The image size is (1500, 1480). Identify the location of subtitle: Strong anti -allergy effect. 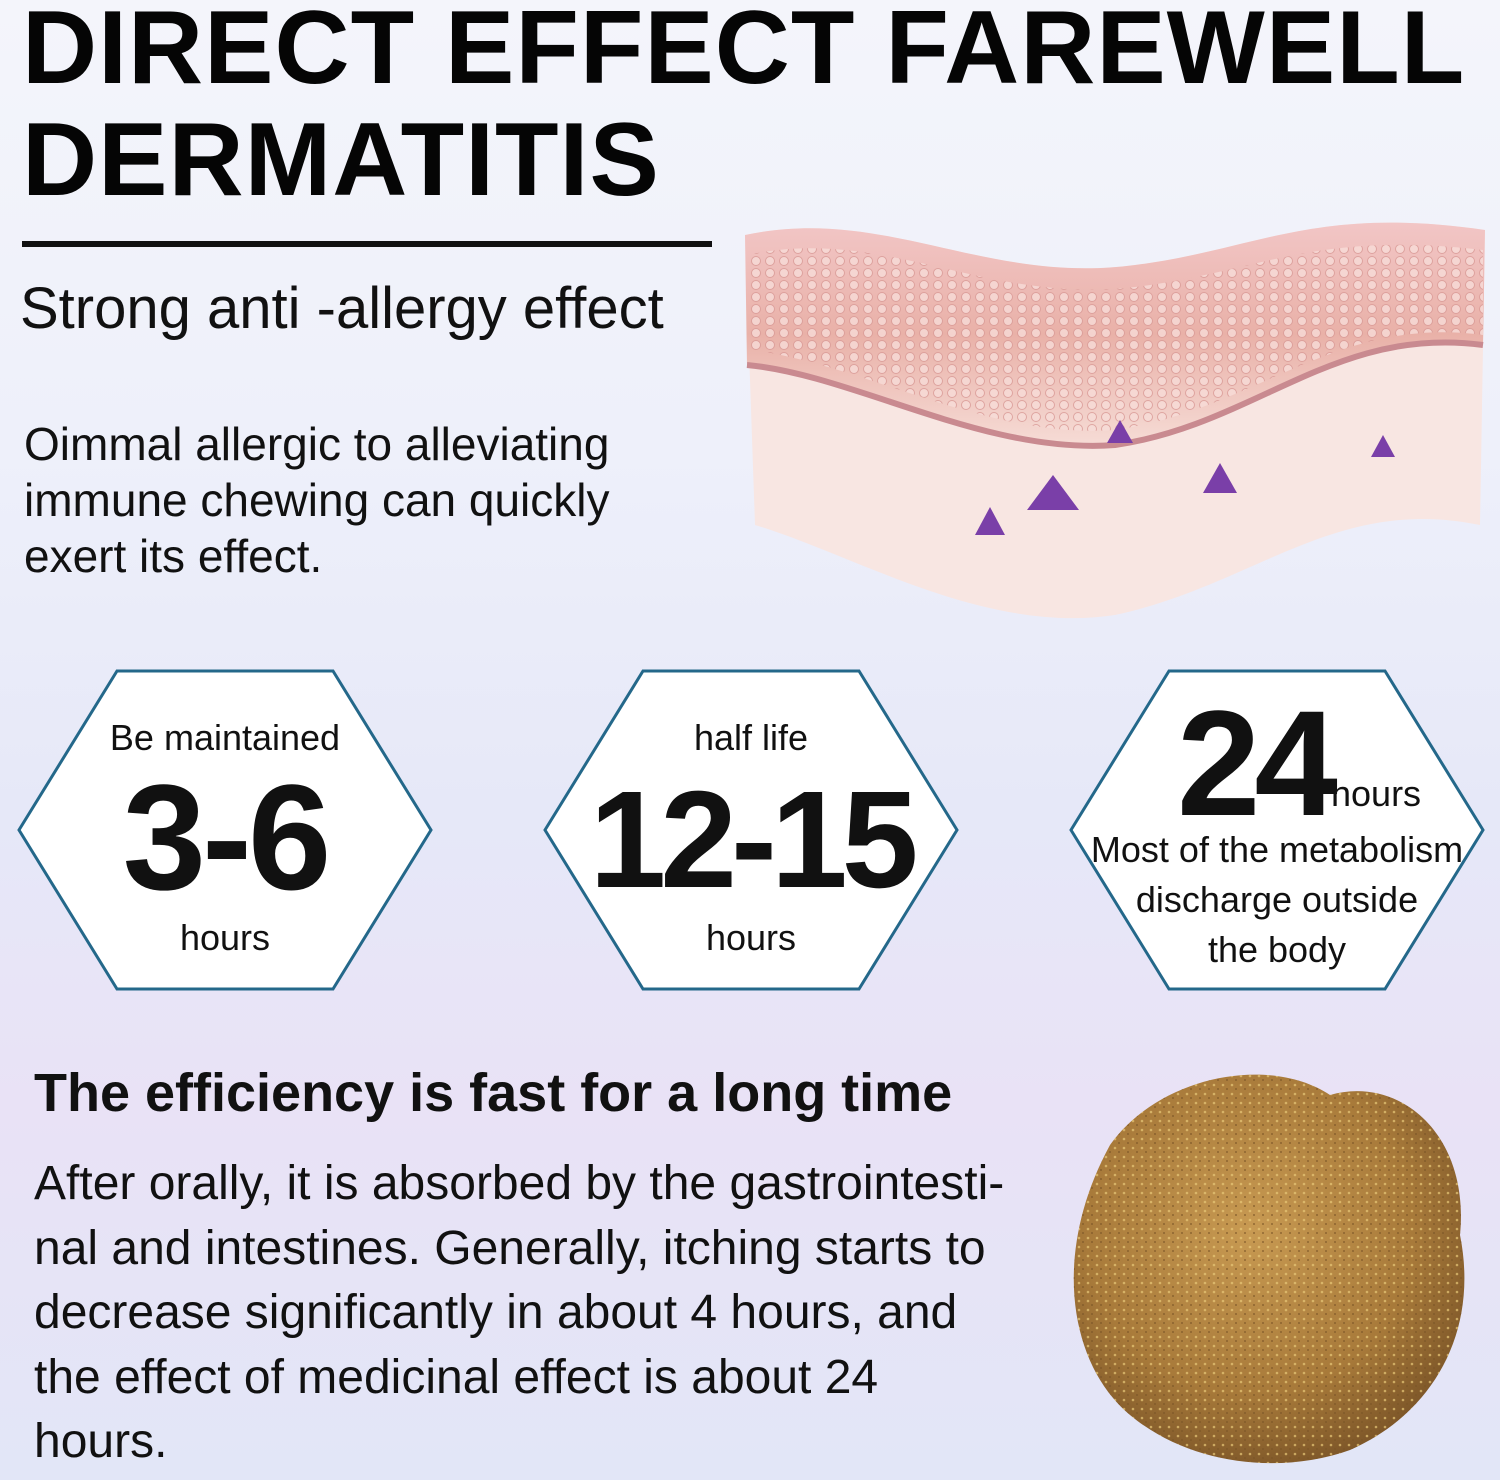
(342, 308).